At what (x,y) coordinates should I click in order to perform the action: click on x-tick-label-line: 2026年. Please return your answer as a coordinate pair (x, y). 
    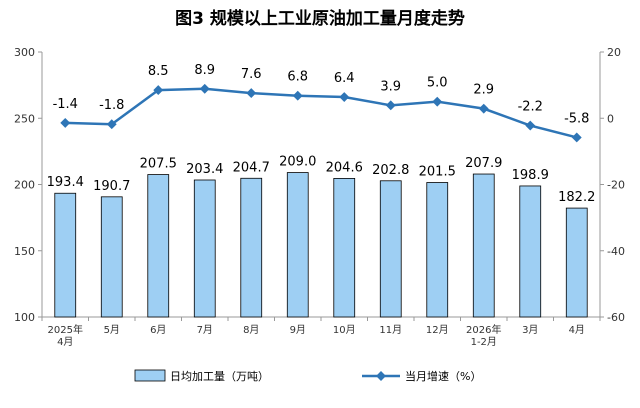
    Looking at the image, I should click on (483, 329).